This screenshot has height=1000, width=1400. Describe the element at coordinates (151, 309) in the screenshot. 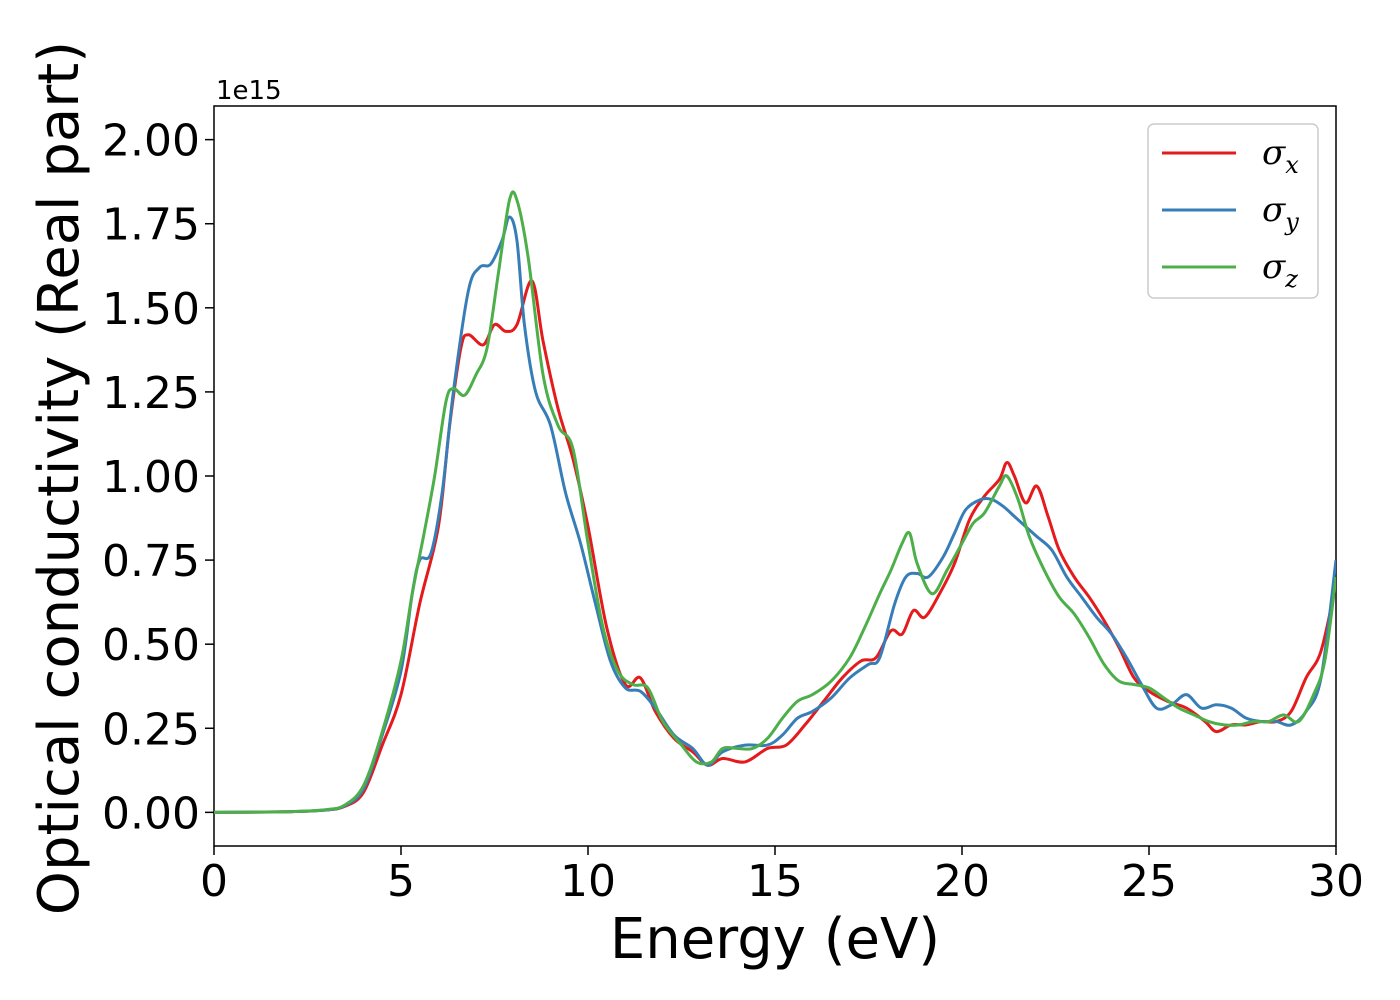

I see `y-tick-label: 1.50` at that location.